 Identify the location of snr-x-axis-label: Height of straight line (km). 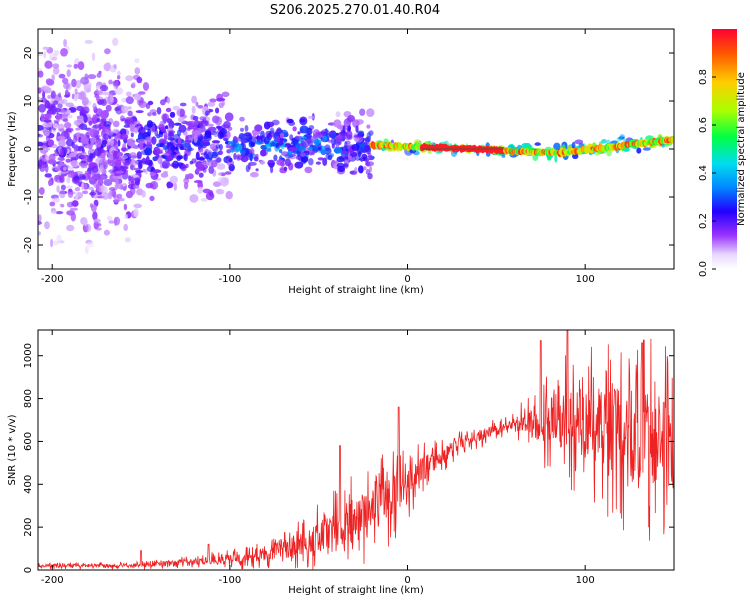
(356, 590).